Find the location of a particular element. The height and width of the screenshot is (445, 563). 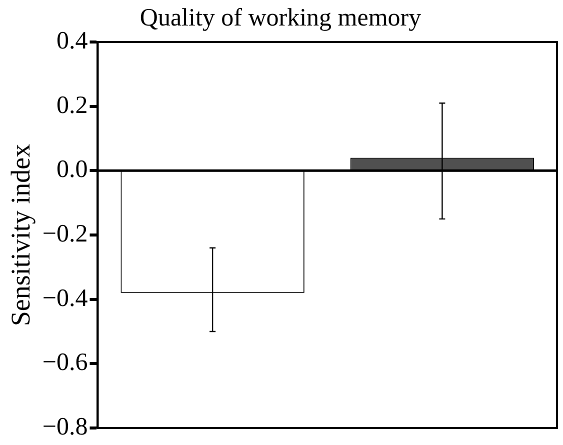

y-tick-label: 0.0 is located at coordinates (72, 170).